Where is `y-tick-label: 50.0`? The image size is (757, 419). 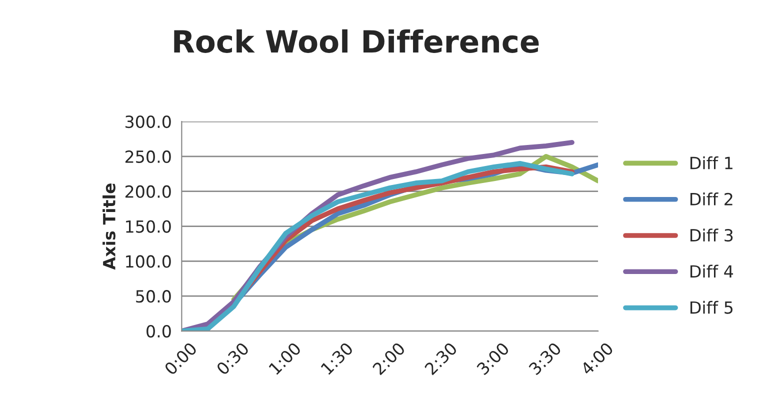
y-tick-label: 50.0 is located at coordinates (153, 296).